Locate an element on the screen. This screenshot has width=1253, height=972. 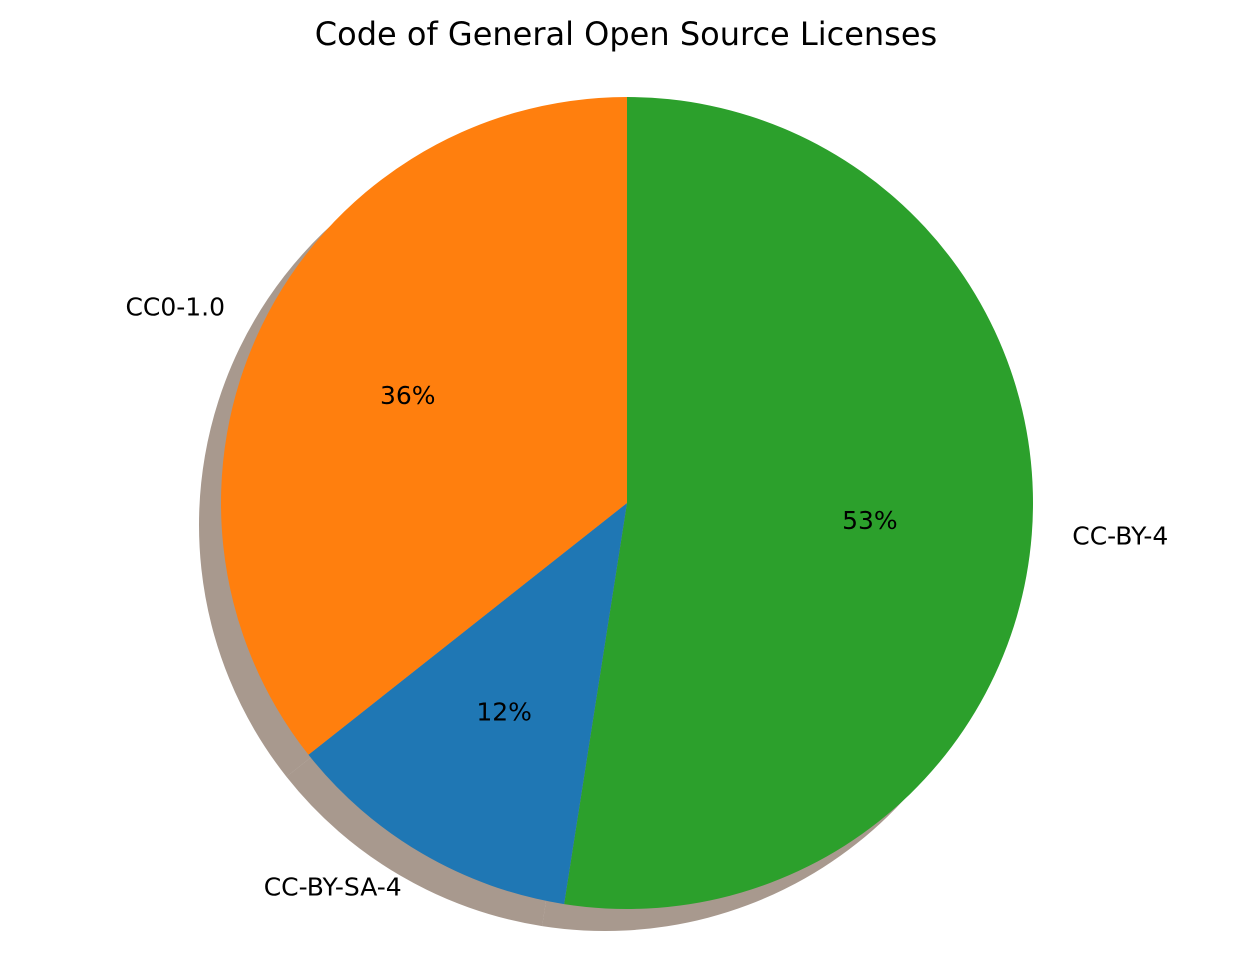
slice-label-cc-by-sa-4: CC-BY-SA-4 is located at coordinates (333, 887).